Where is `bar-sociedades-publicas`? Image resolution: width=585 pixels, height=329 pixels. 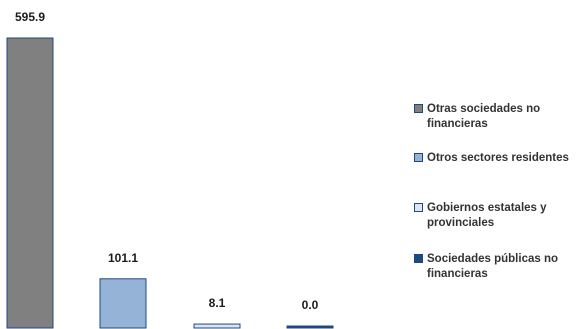
bar-sociedades-publicas is located at coordinates (310, 327).